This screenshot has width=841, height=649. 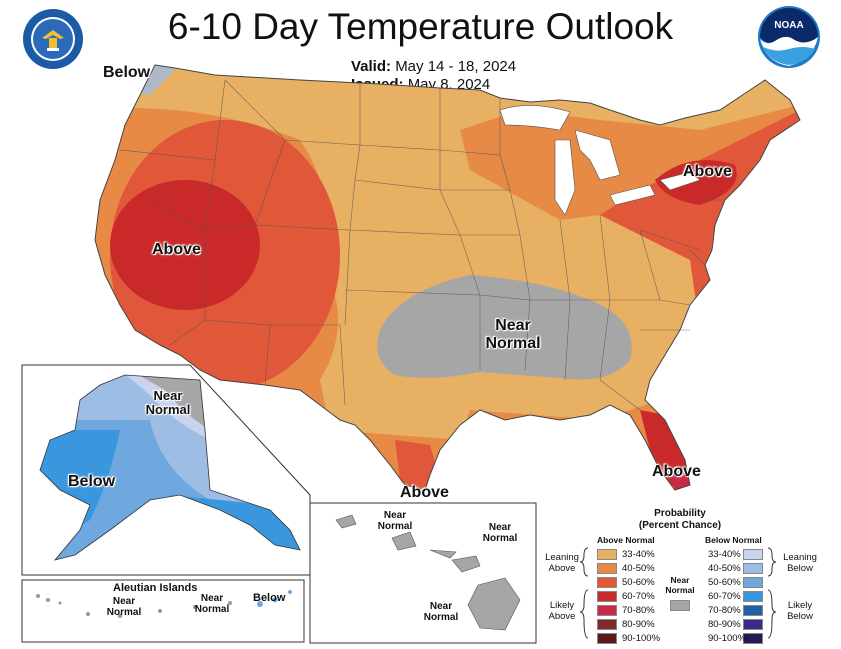 I want to click on valid-value: May 14 - 18, 2024, so click(x=456, y=66).